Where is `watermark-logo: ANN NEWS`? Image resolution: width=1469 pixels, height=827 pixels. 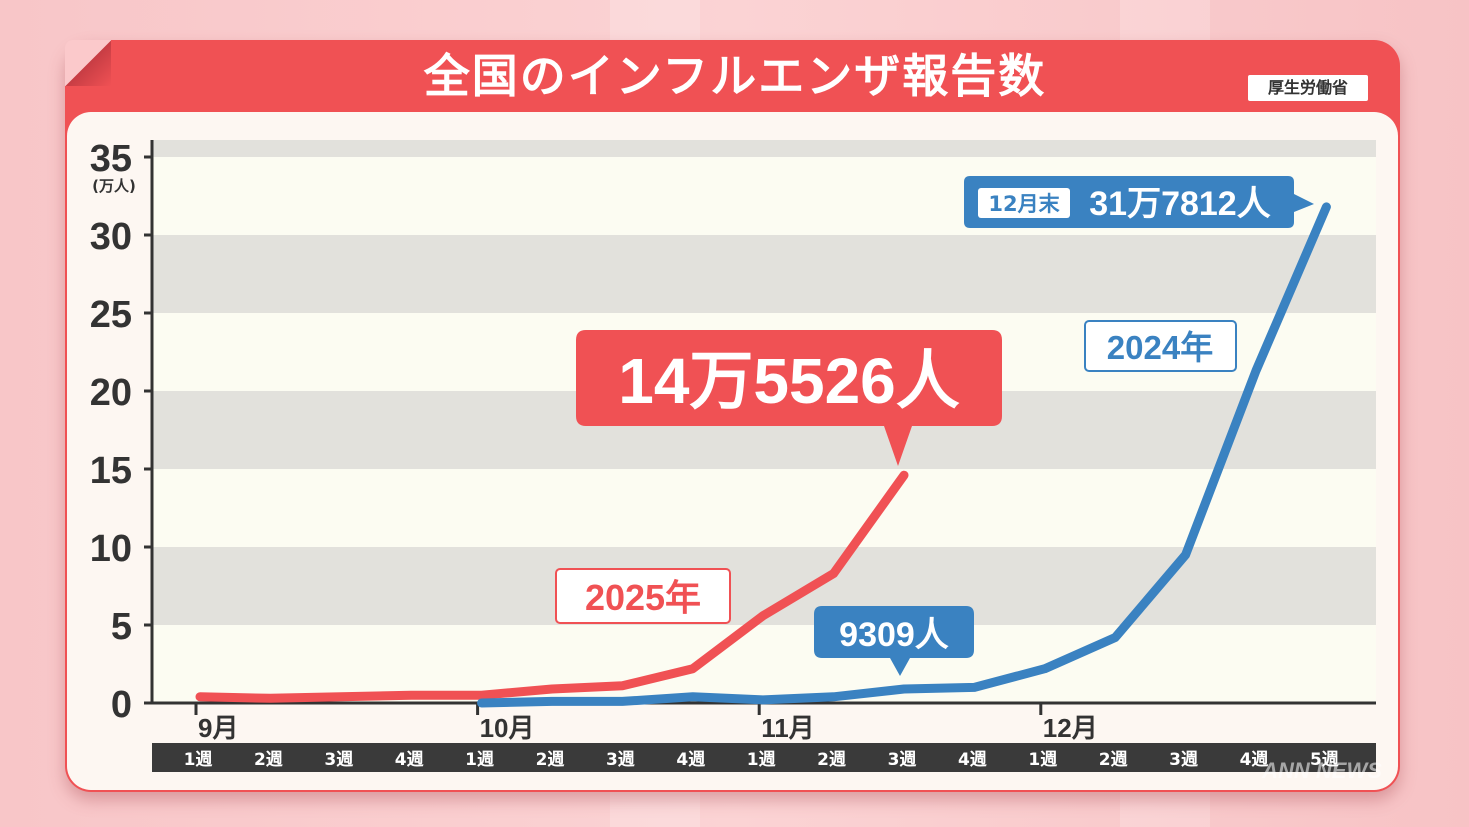 watermark-logo: ANN NEWS is located at coordinates (1321, 770).